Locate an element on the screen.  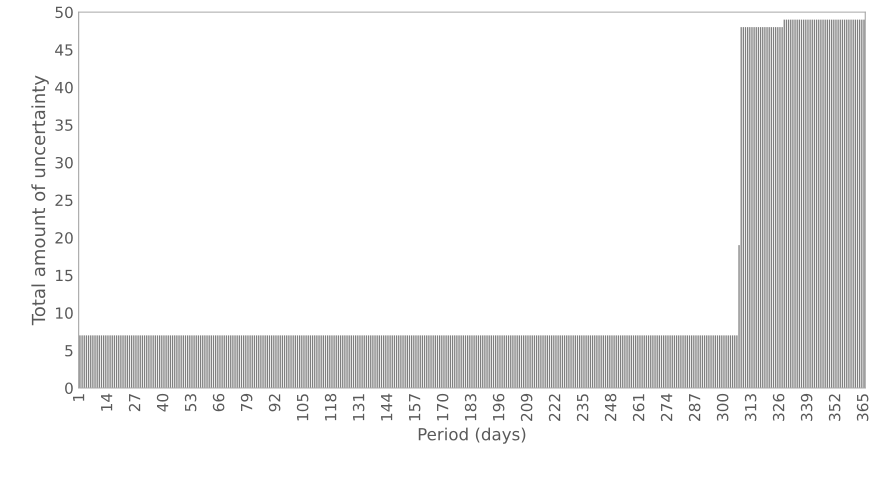
x-tick-label: 131 is located at coordinates (358, 407).